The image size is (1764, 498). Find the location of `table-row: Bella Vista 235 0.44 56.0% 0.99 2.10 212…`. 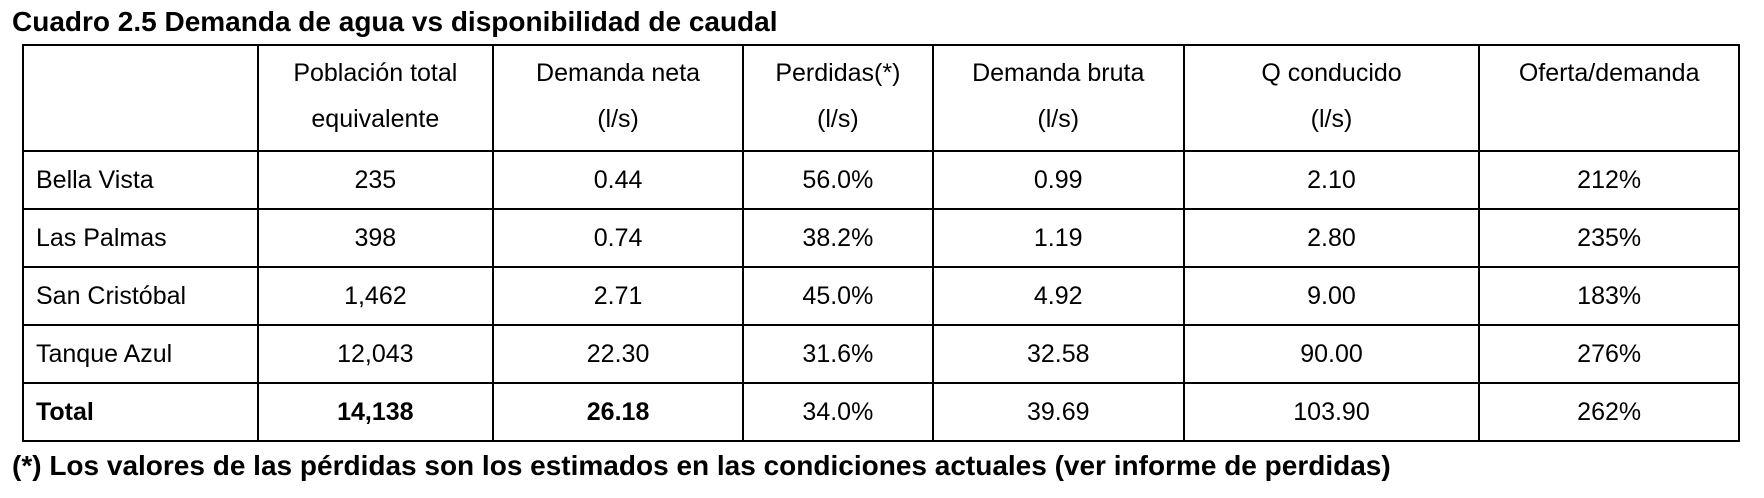

table-row: Bella Vista 235 0.44 56.0% 0.99 2.10 212… is located at coordinates (881, 180).